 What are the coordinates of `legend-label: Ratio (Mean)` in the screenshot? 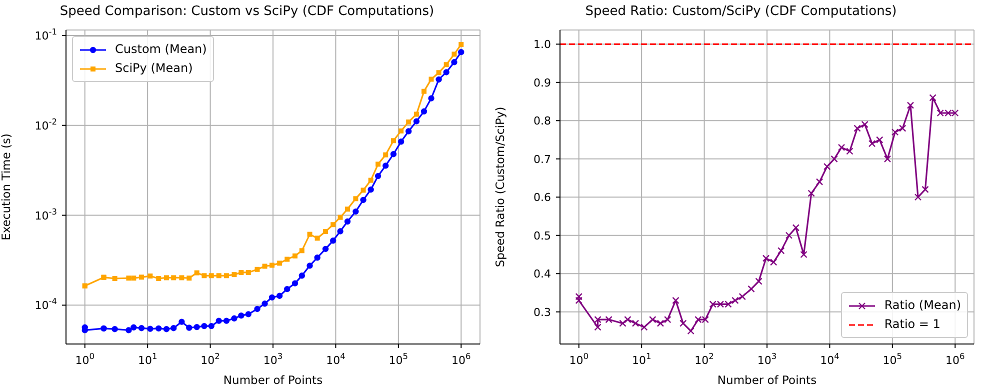 It's located at (922, 305).